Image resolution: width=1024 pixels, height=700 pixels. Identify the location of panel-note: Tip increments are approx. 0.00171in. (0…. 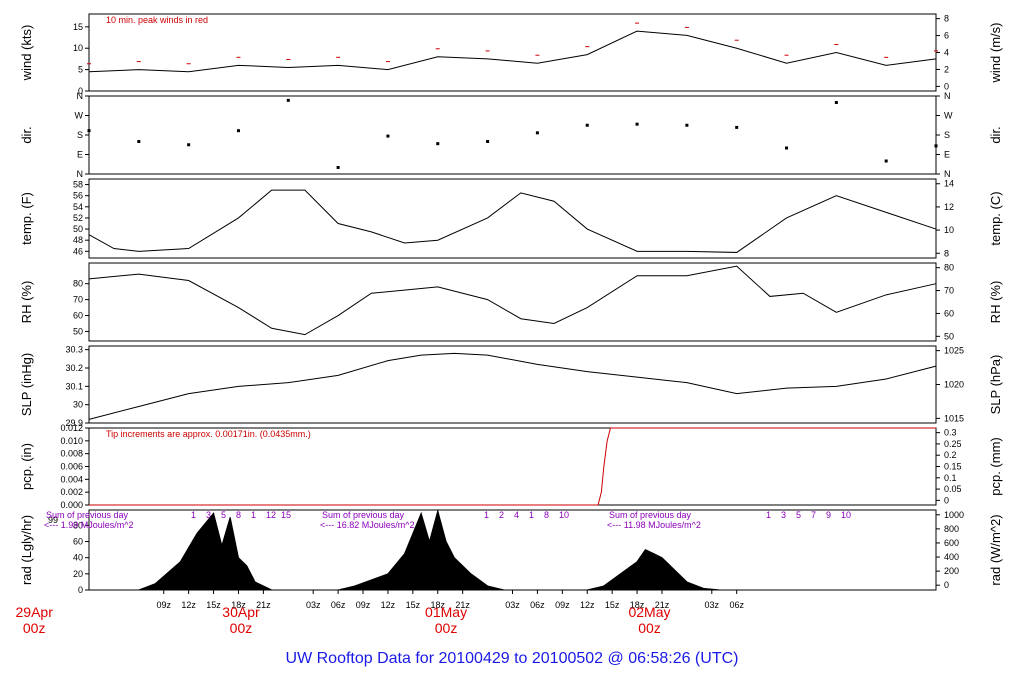
(208, 434).